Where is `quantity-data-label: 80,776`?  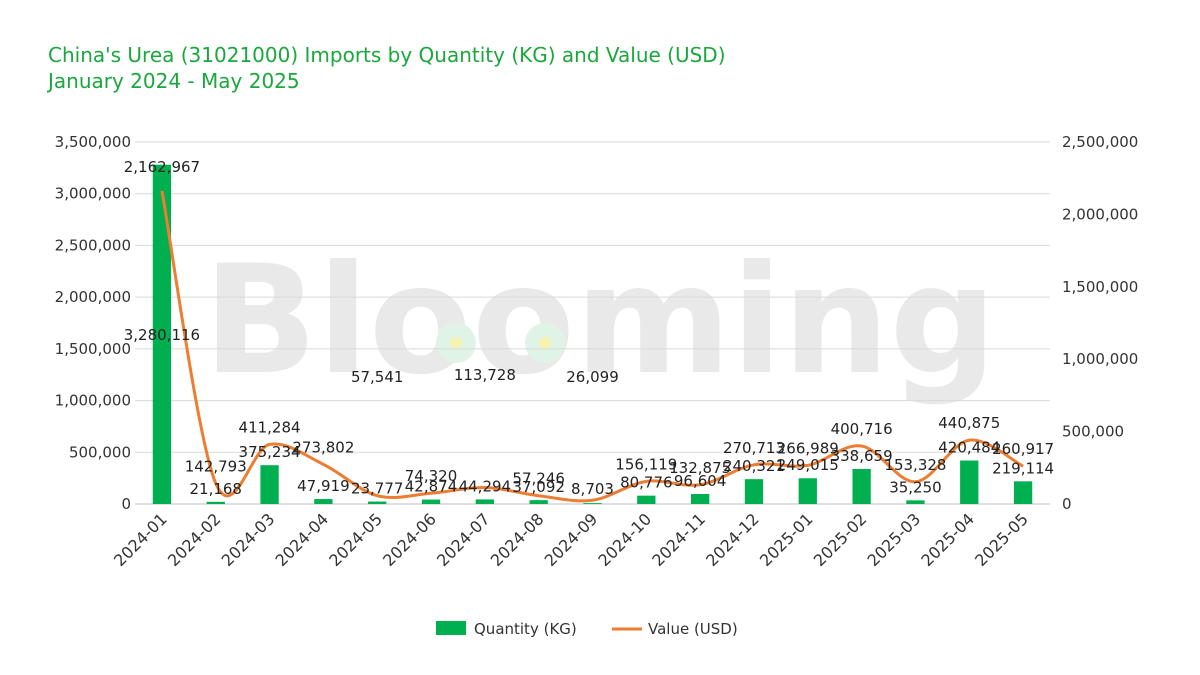 quantity-data-label: 80,776 is located at coordinates (646, 483).